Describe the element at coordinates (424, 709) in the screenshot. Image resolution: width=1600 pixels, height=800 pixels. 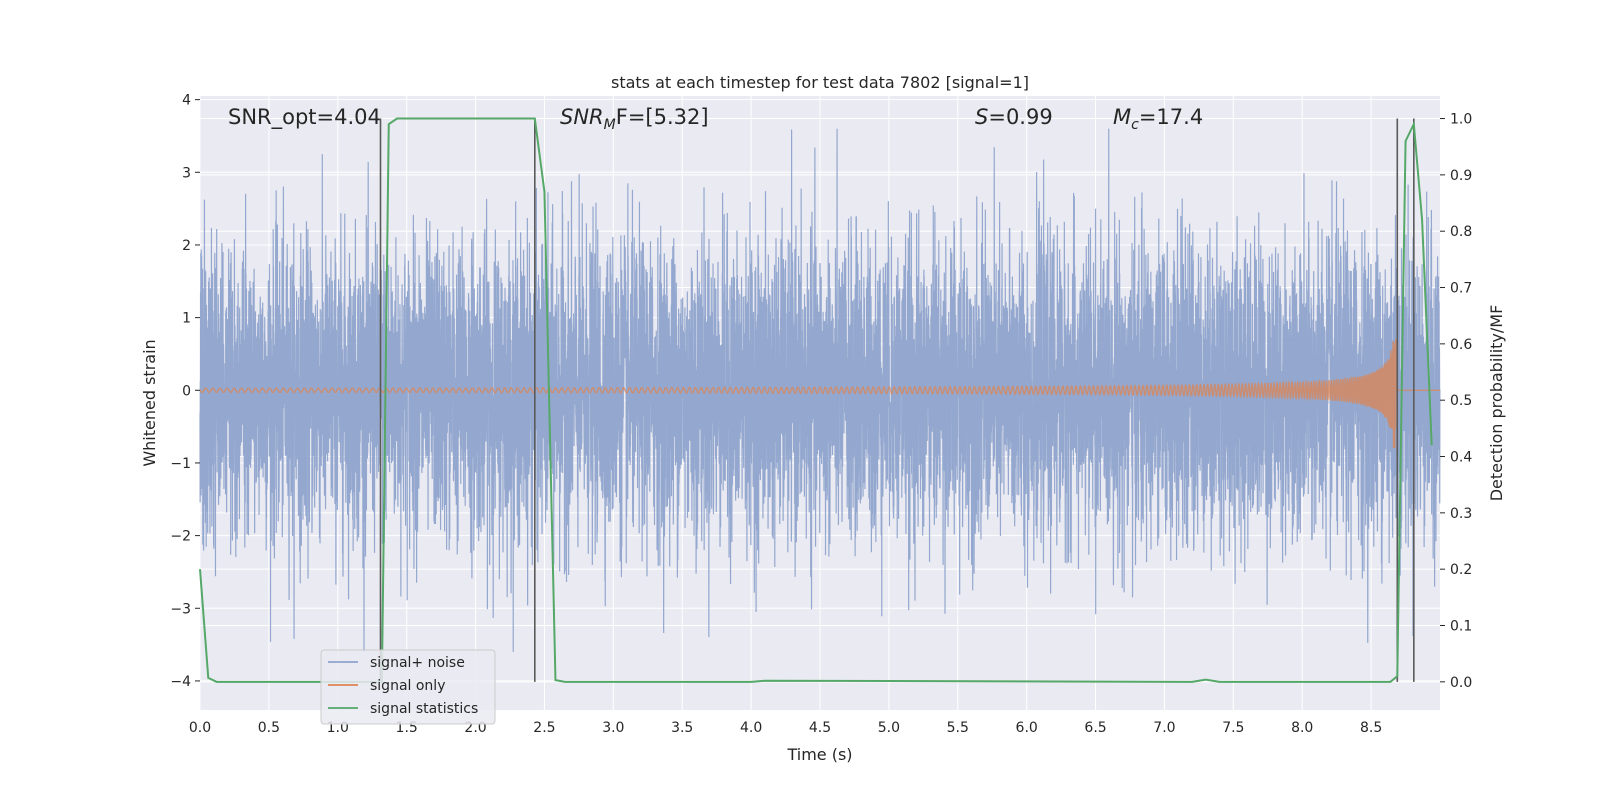
I see `legend-label-signal-statistics: signal statistics` at that location.